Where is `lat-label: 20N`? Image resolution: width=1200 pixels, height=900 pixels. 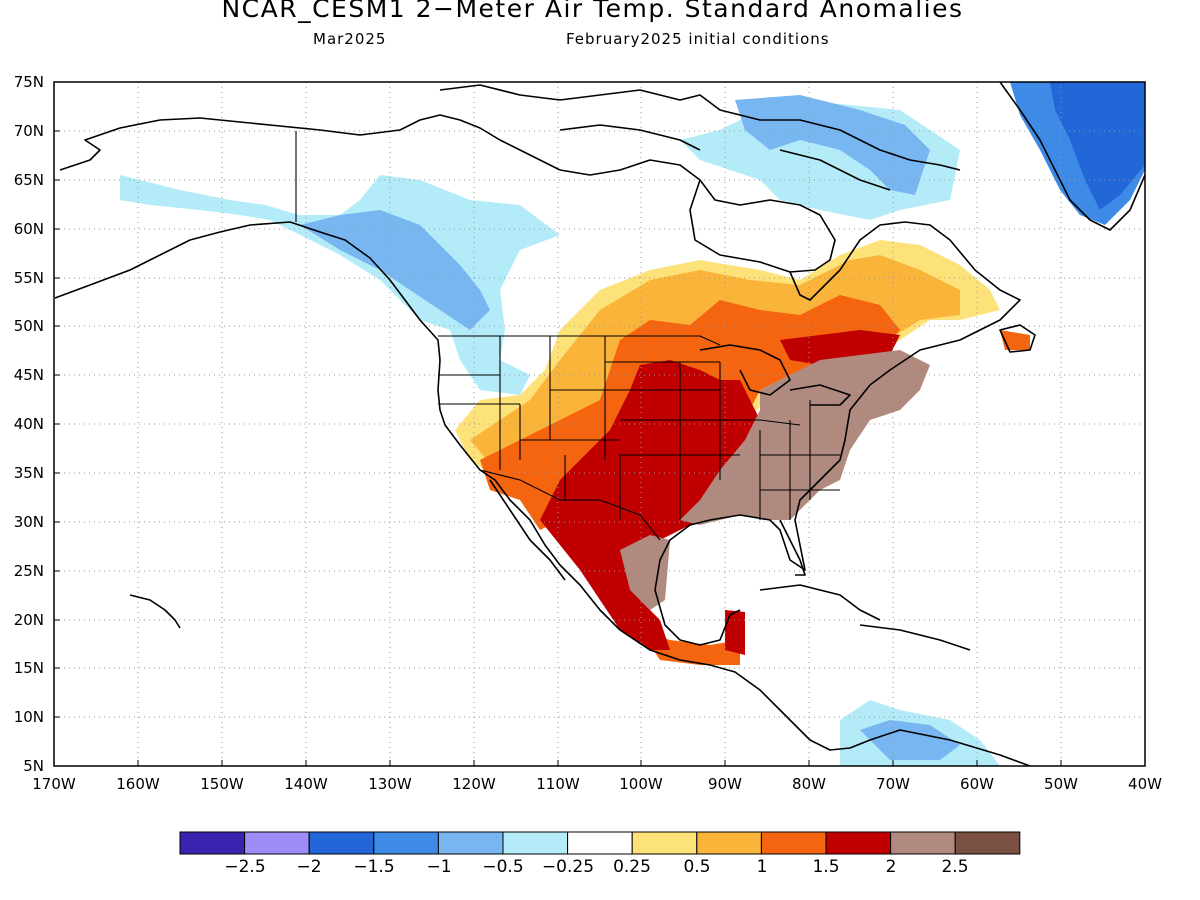
lat-label: 20N is located at coordinates (28, 620).